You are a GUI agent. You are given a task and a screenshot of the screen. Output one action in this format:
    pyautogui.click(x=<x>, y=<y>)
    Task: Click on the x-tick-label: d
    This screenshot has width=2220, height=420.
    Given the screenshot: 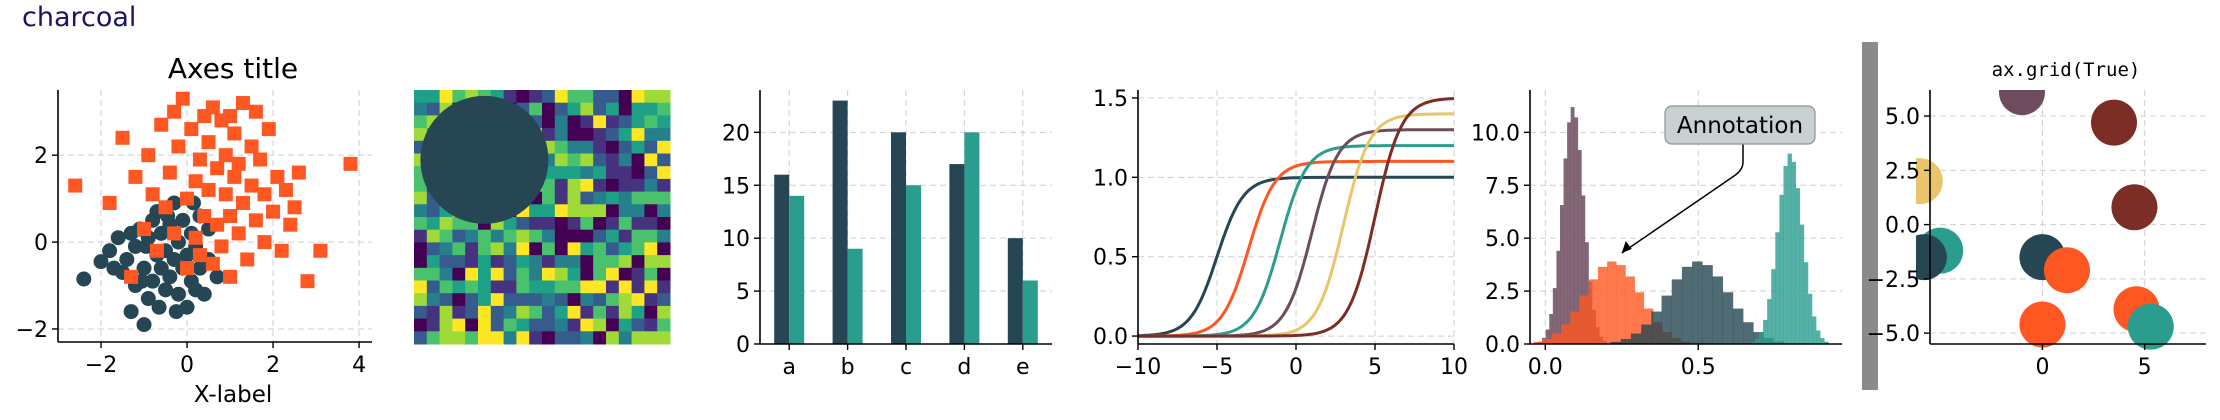 What is the action you would take?
    pyautogui.click(x=964, y=367)
    